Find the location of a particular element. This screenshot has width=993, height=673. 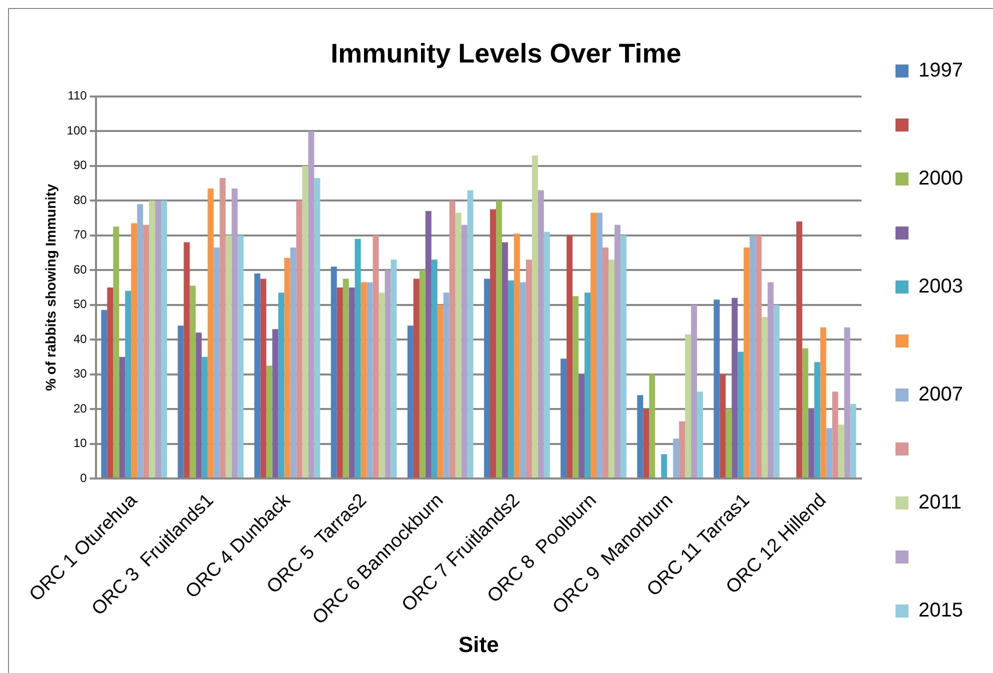

legend-label: 2003 is located at coordinates (941, 287).